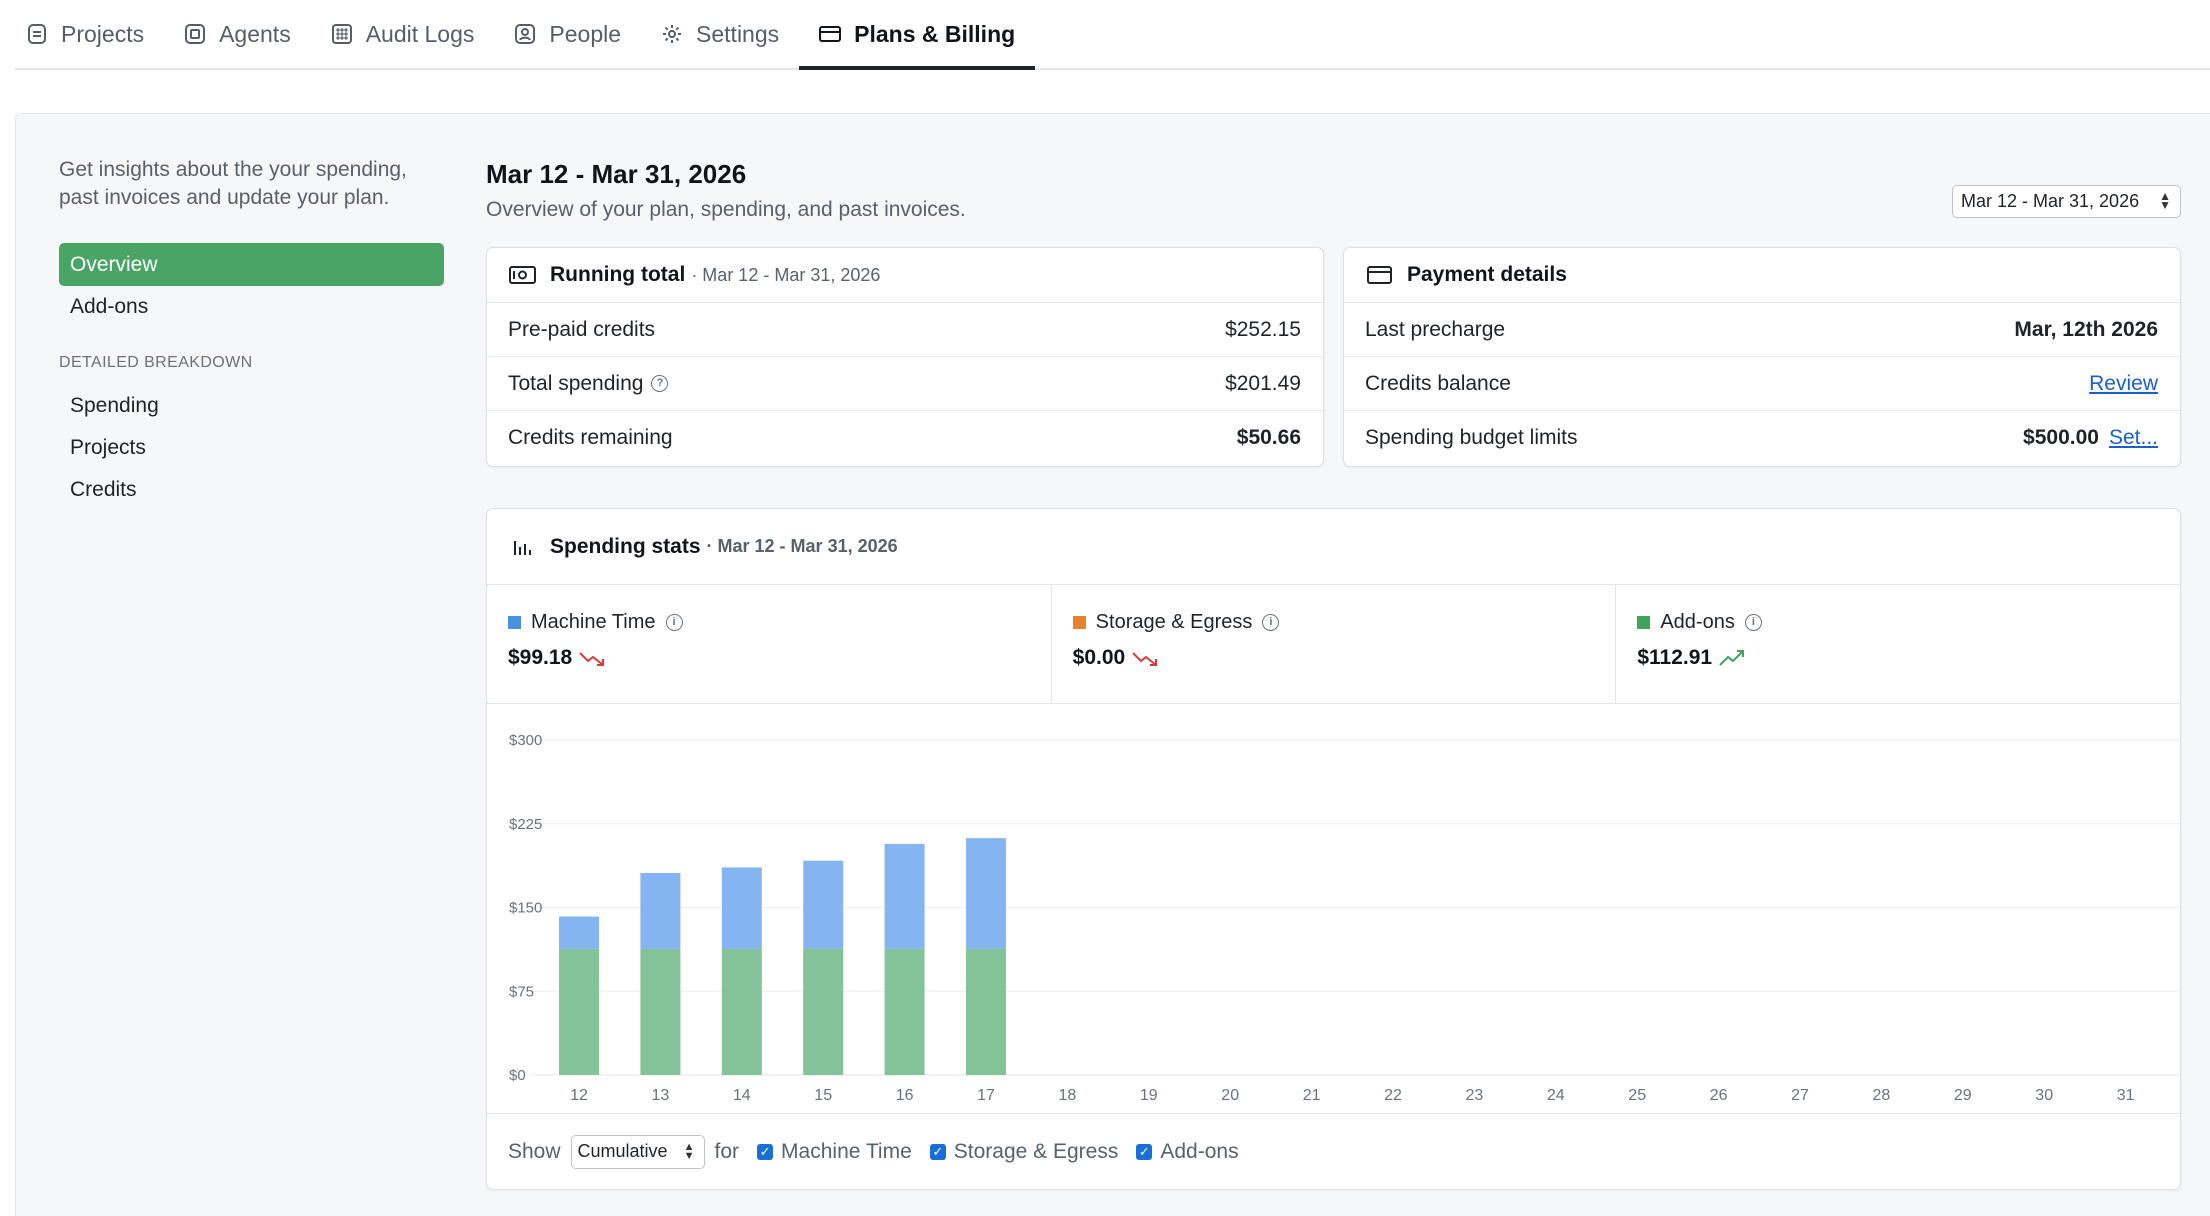  I want to click on select-arrows-icon: ▲ ▼, so click(689, 1151).